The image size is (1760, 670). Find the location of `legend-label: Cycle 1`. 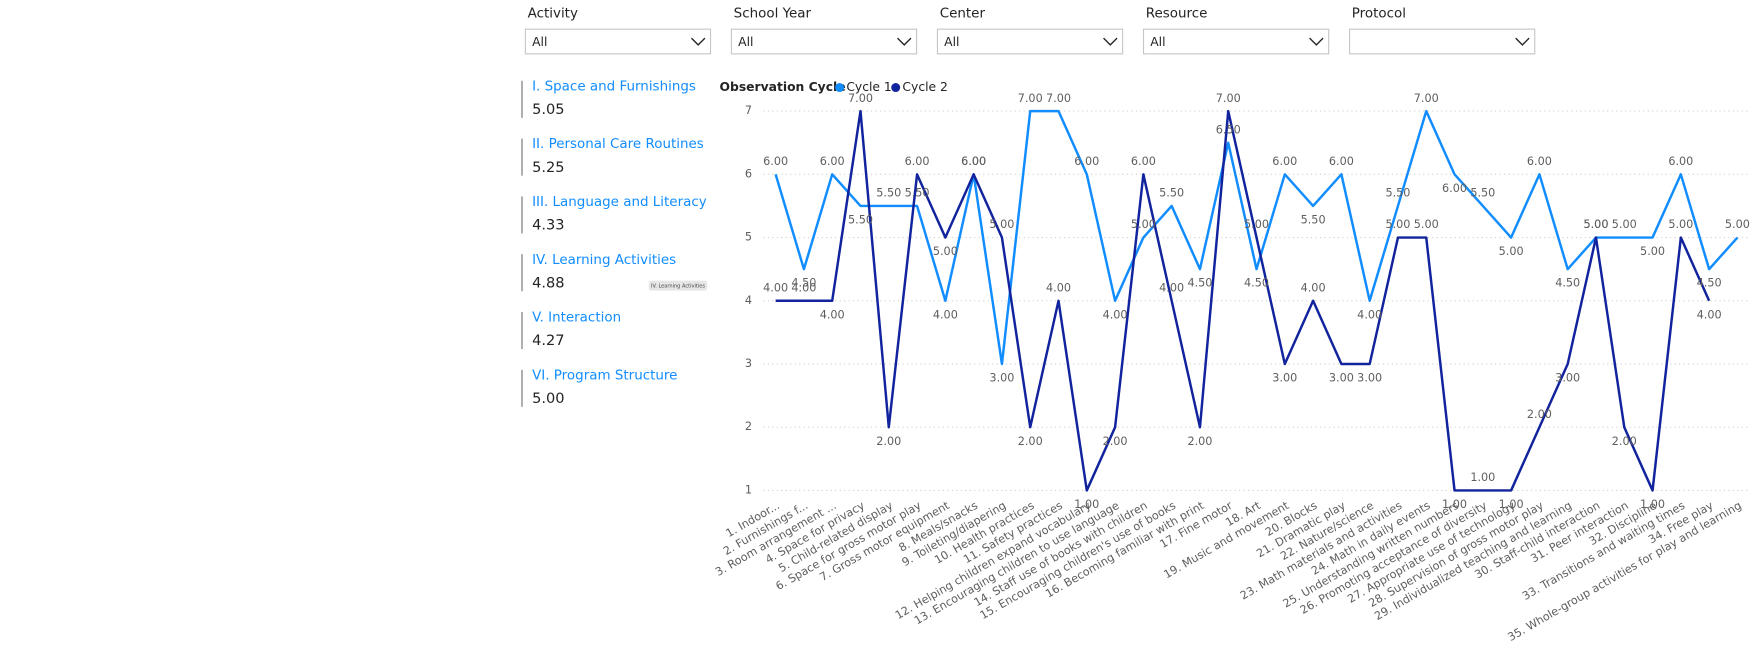

legend-label: Cycle 1 is located at coordinates (868, 87).